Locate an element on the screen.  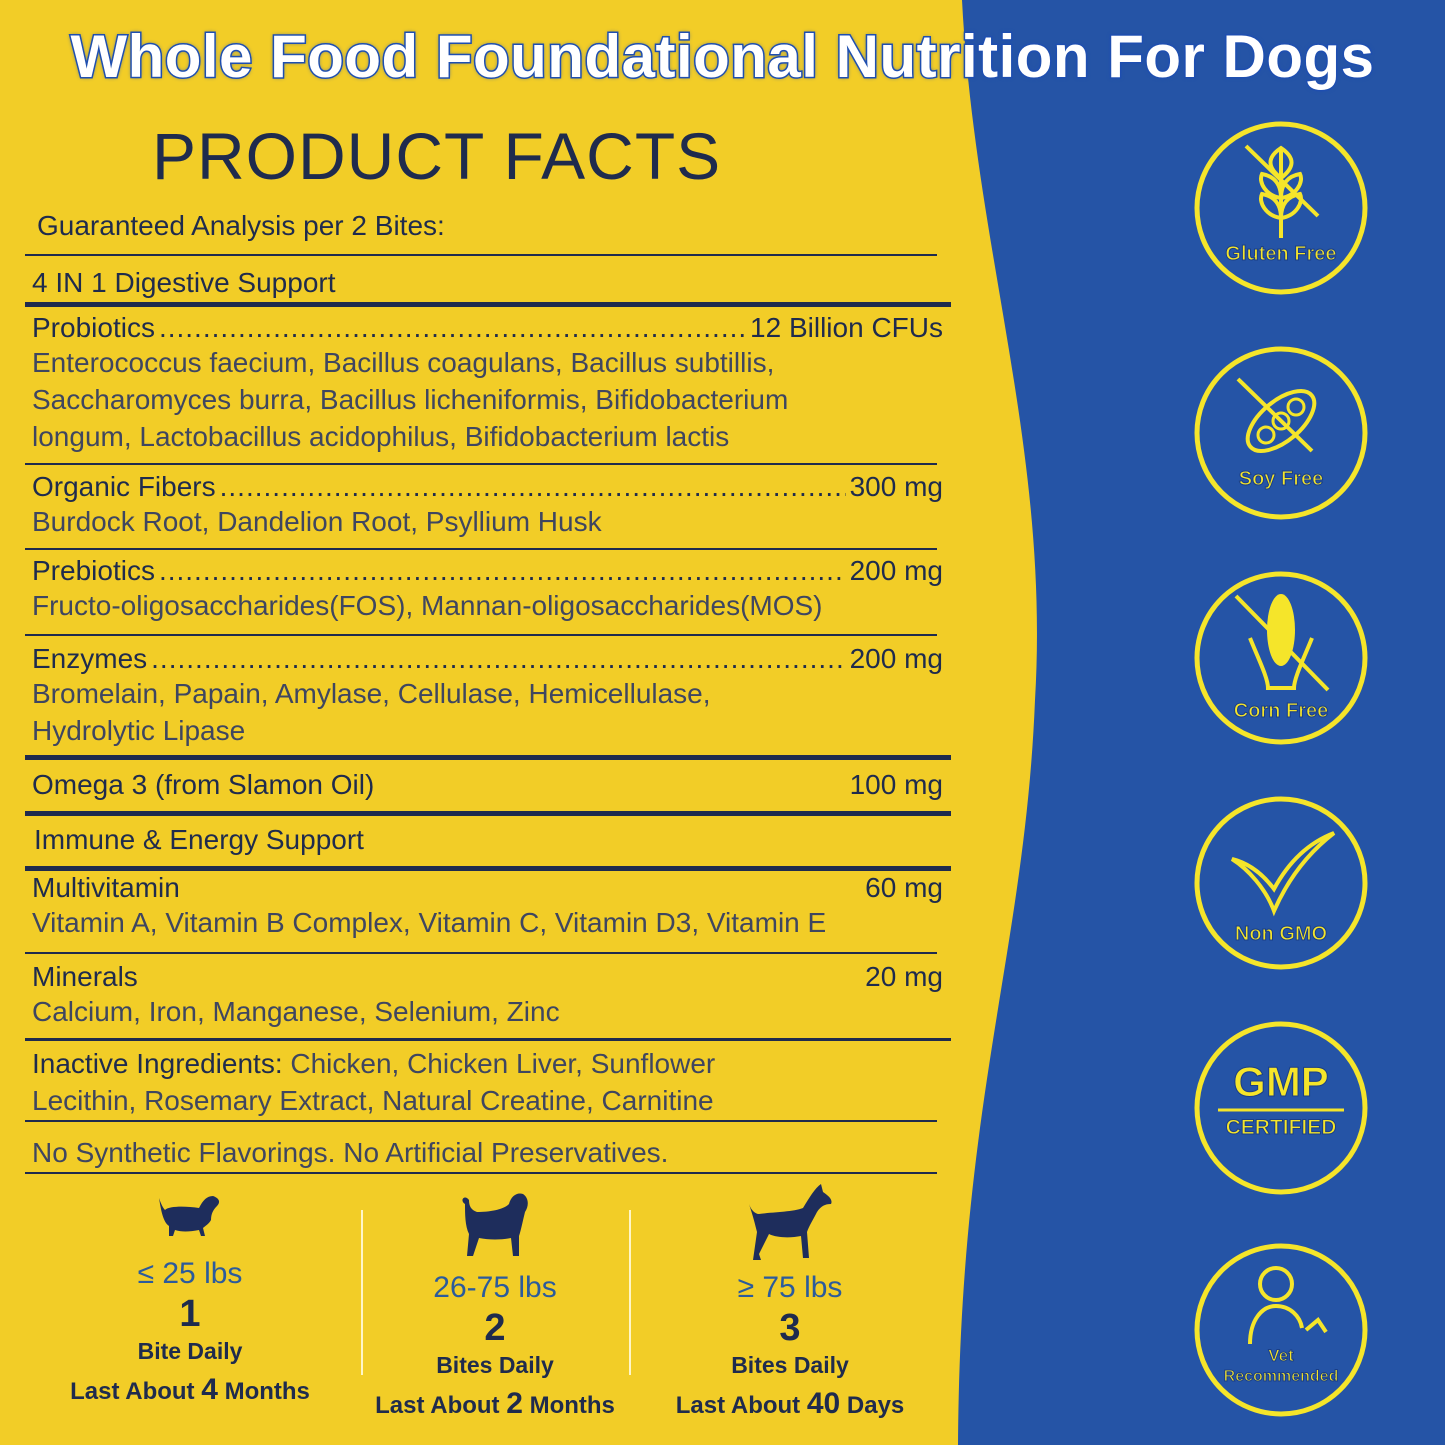
badge-vet-recommended: Vet Recommended is located at coordinates (1281, 1330).